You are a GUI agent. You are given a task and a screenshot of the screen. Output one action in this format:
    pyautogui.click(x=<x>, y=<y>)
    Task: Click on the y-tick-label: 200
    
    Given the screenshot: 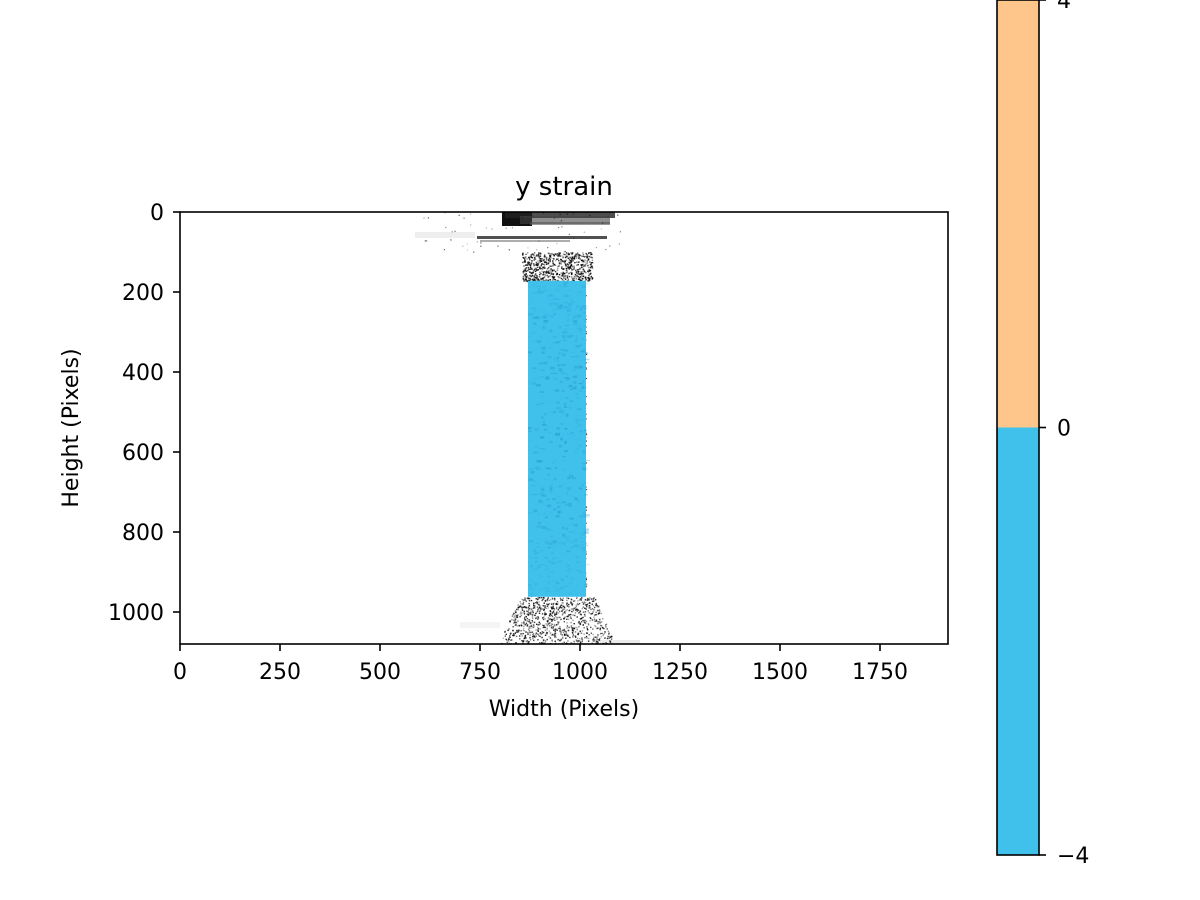 What is the action you would take?
    pyautogui.click(x=143, y=293)
    